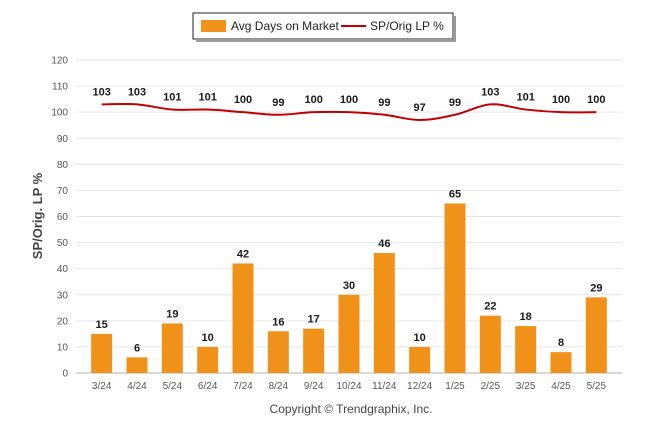 This screenshot has height=434, width=646. What do you see at coordinates (384, 386) in the screenshot?
I see `x-tick-label: 11/24` at bounding box center [384, 386].